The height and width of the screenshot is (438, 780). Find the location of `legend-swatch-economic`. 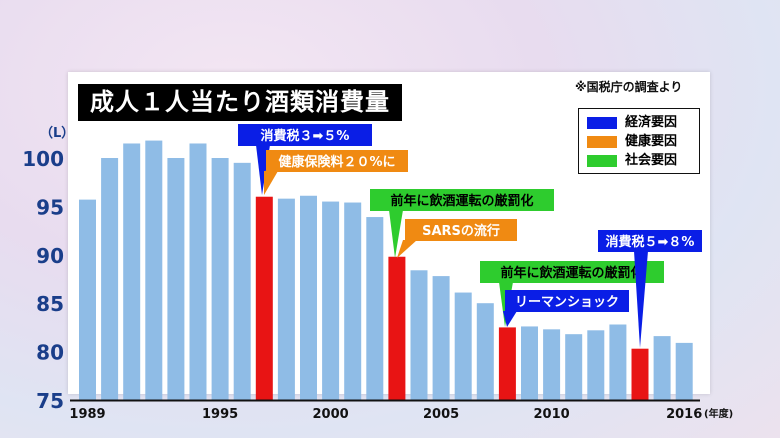

legend-swatch-economic is located at coordinates (602, 122).